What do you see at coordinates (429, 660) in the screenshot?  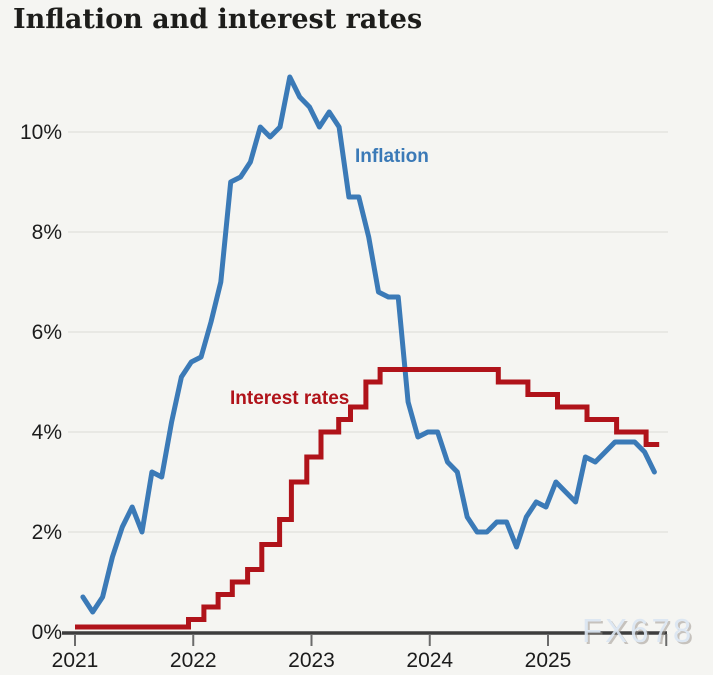 I see `x-tick-label-2024: 2024` at bounding box center [429, 660].